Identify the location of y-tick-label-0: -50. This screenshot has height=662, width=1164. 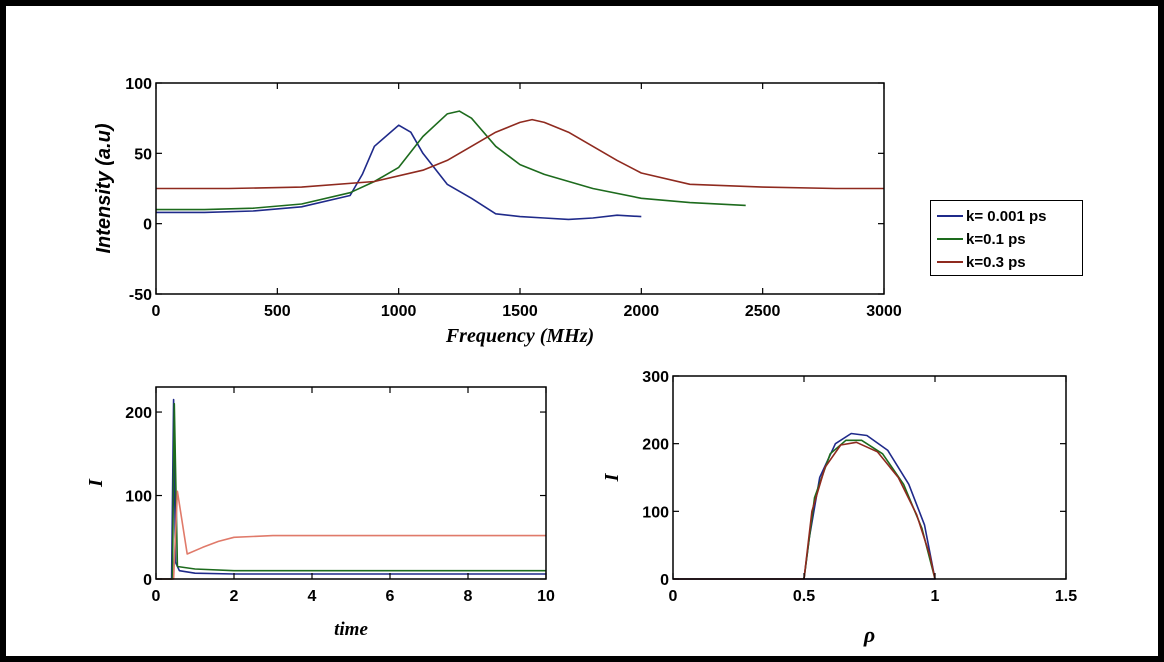
(140, 295).